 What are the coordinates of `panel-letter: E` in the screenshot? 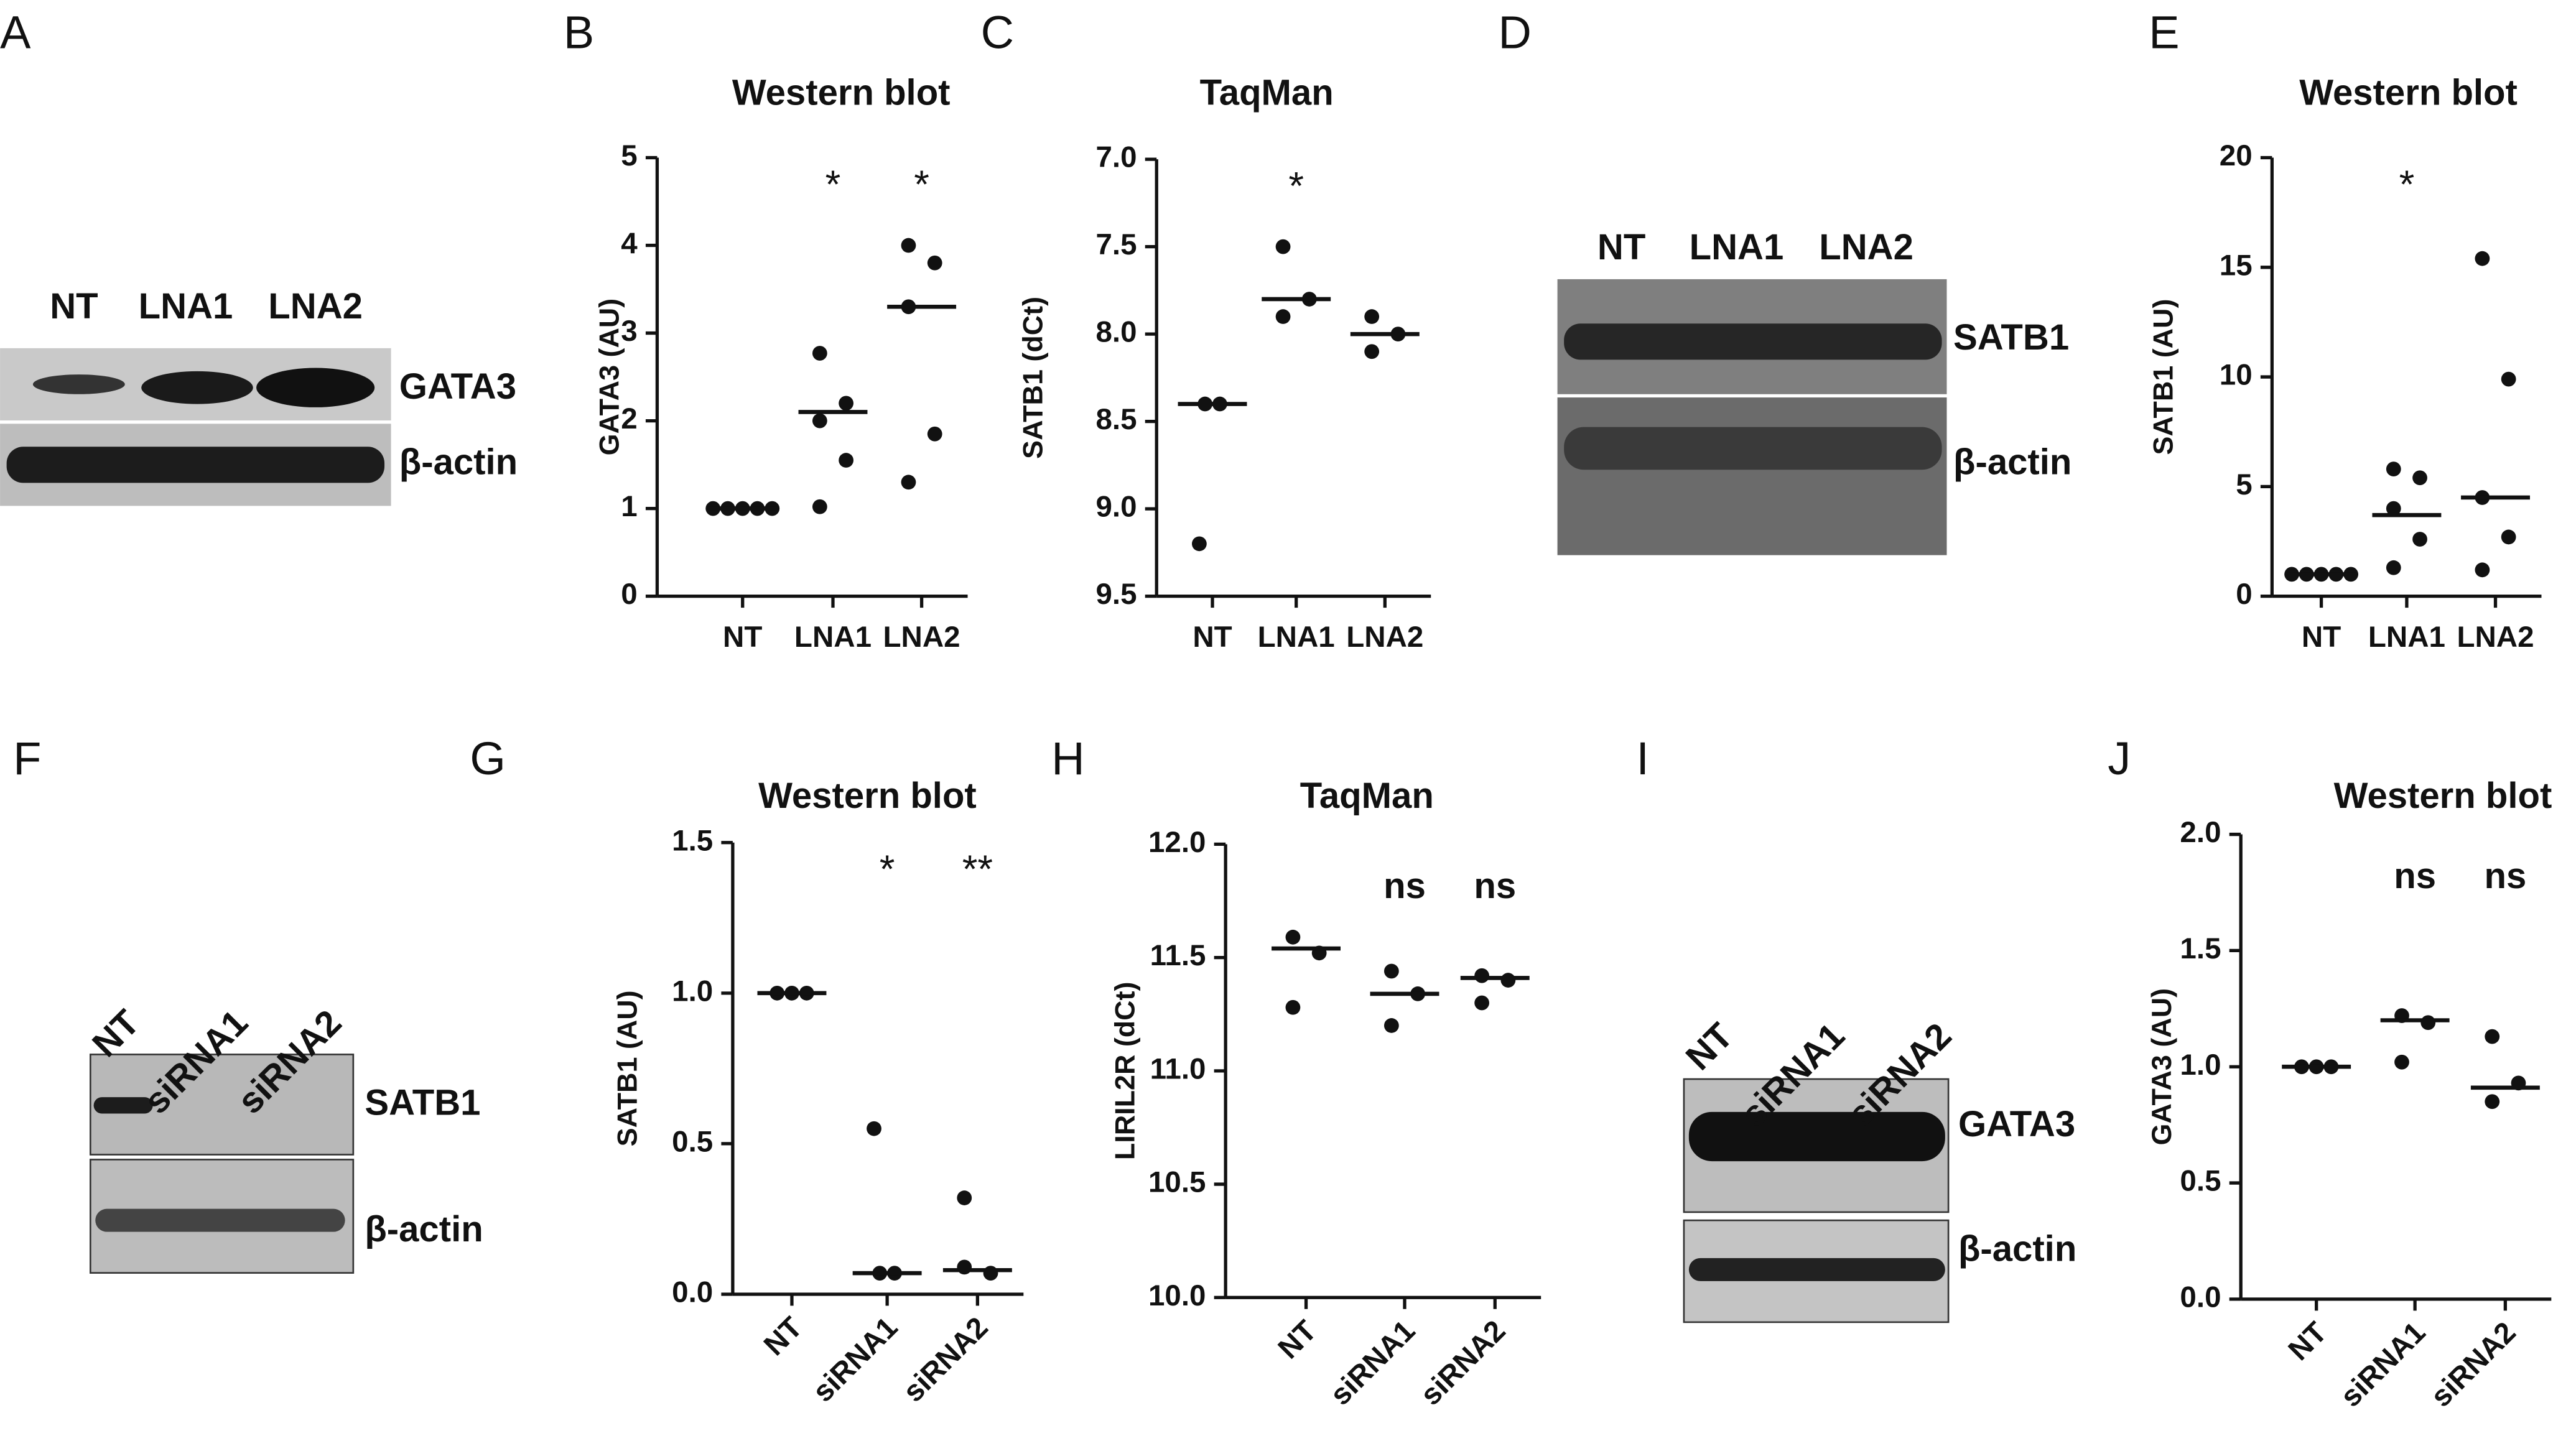 It's located at (2164, 33).